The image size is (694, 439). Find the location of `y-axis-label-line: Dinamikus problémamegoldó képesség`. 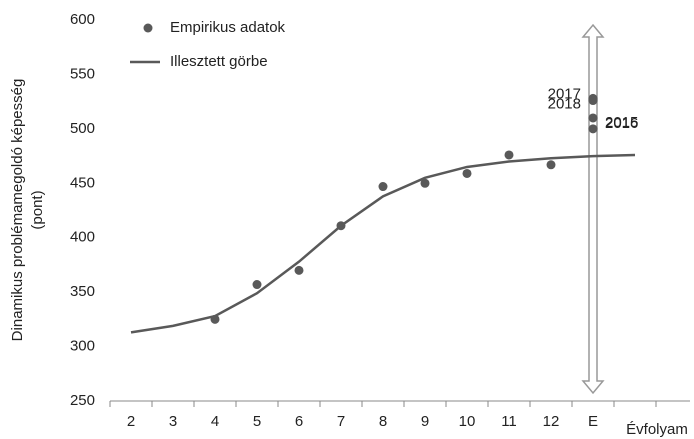

y-axis-label-line: Dinamikus problémamegoldó képesség is located at coordinates (17, 210).